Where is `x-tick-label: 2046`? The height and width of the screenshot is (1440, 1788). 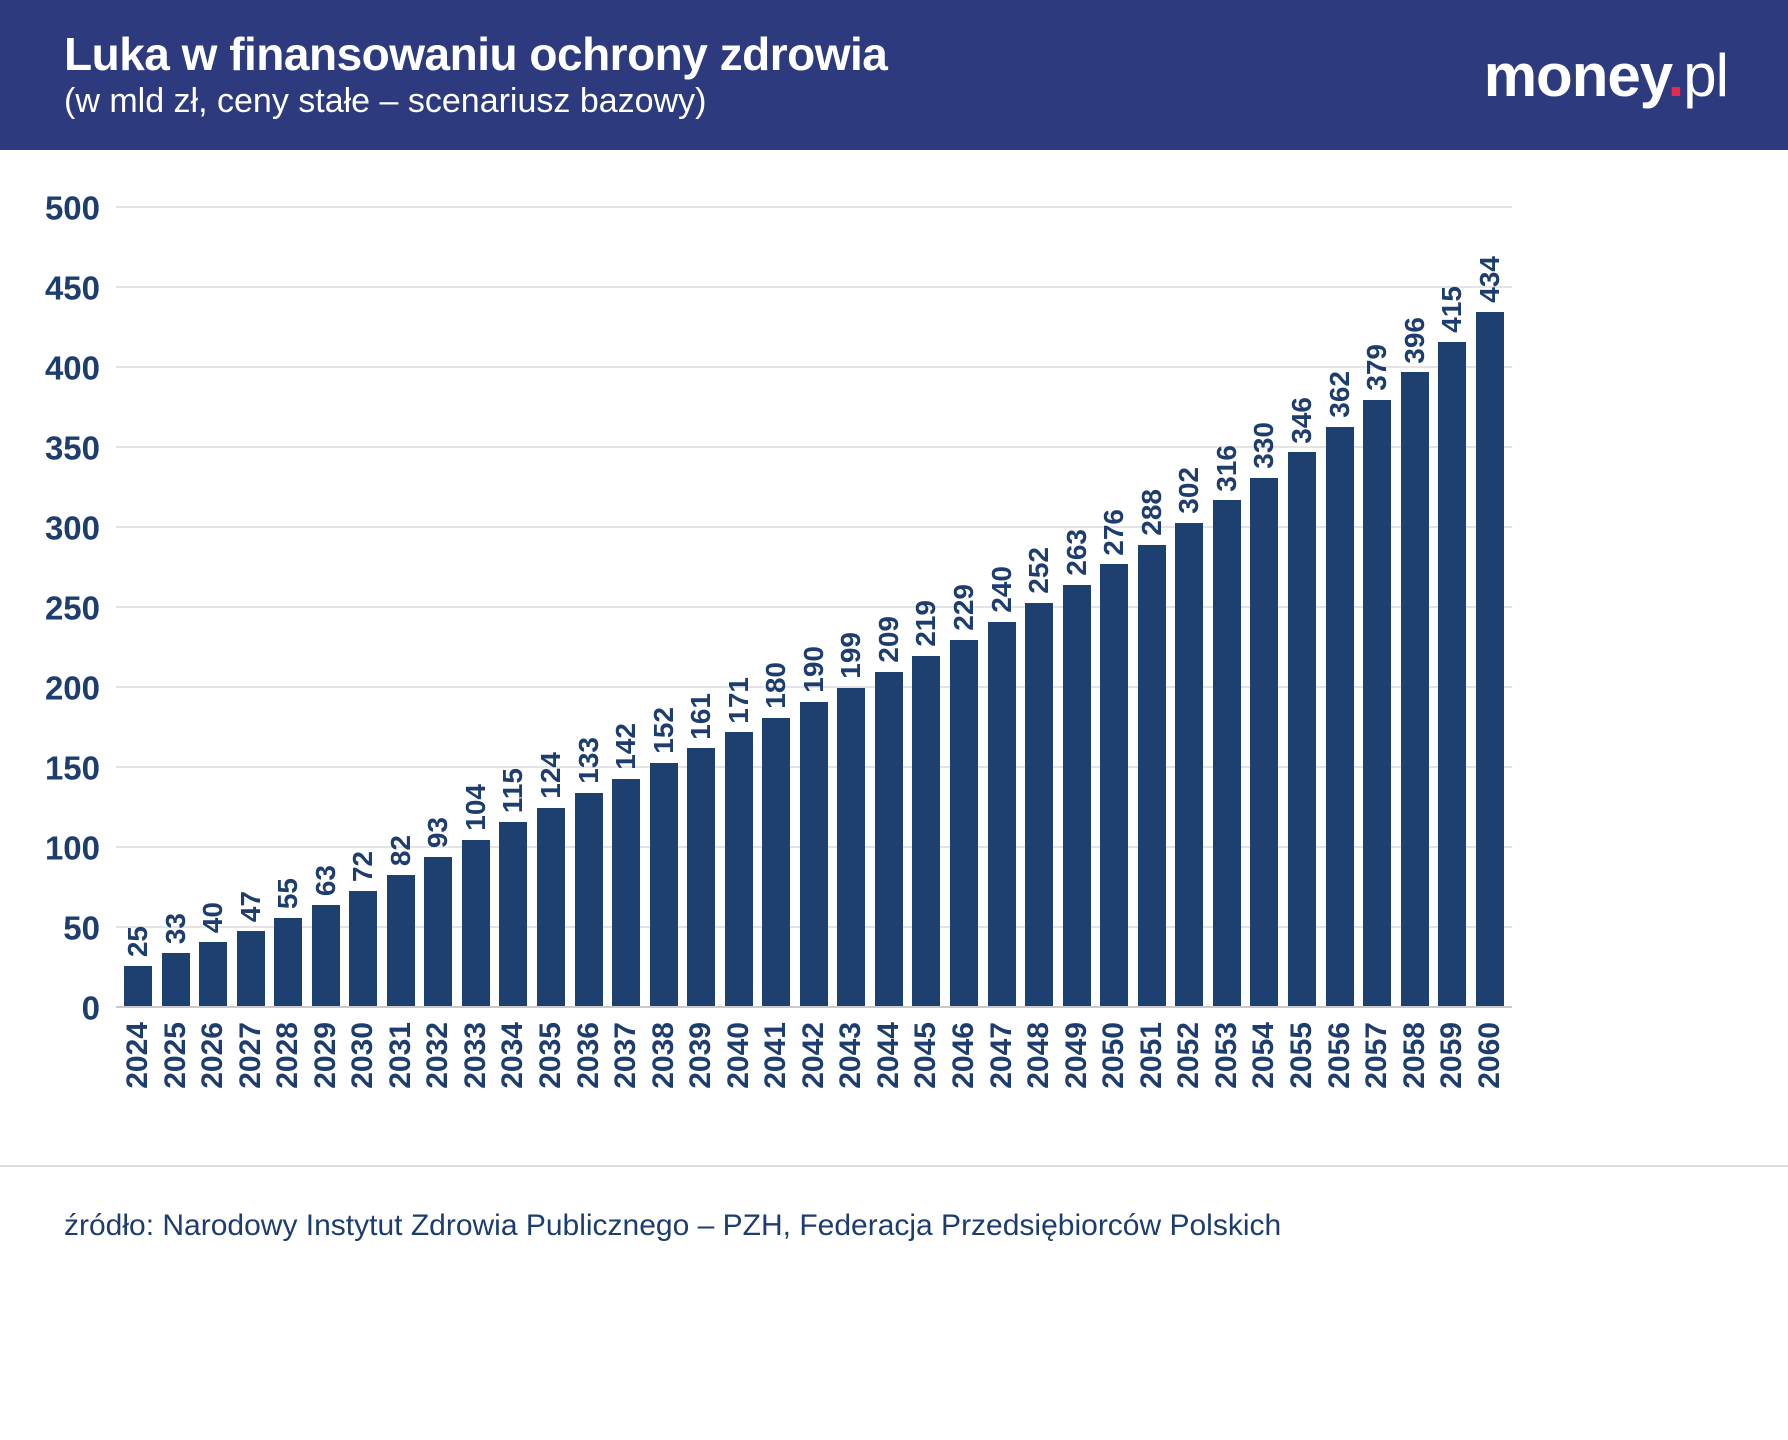
x-tick-label: 2046 is located at coordinates (964, 1055).